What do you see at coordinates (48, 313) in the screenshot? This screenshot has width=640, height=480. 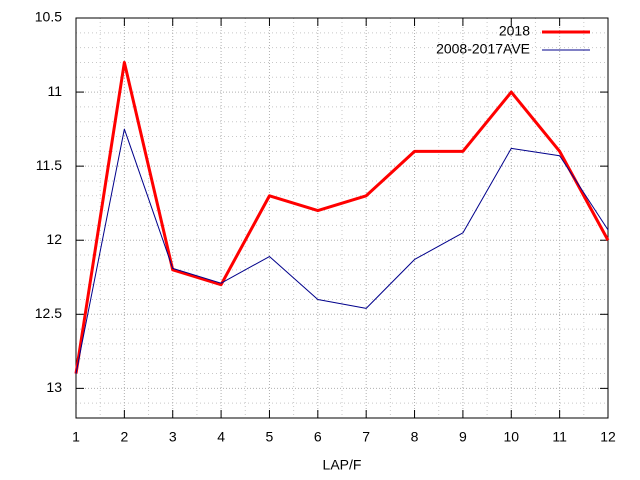 I see `y-tick-label: 12.5` at bounding box center [48, 313].